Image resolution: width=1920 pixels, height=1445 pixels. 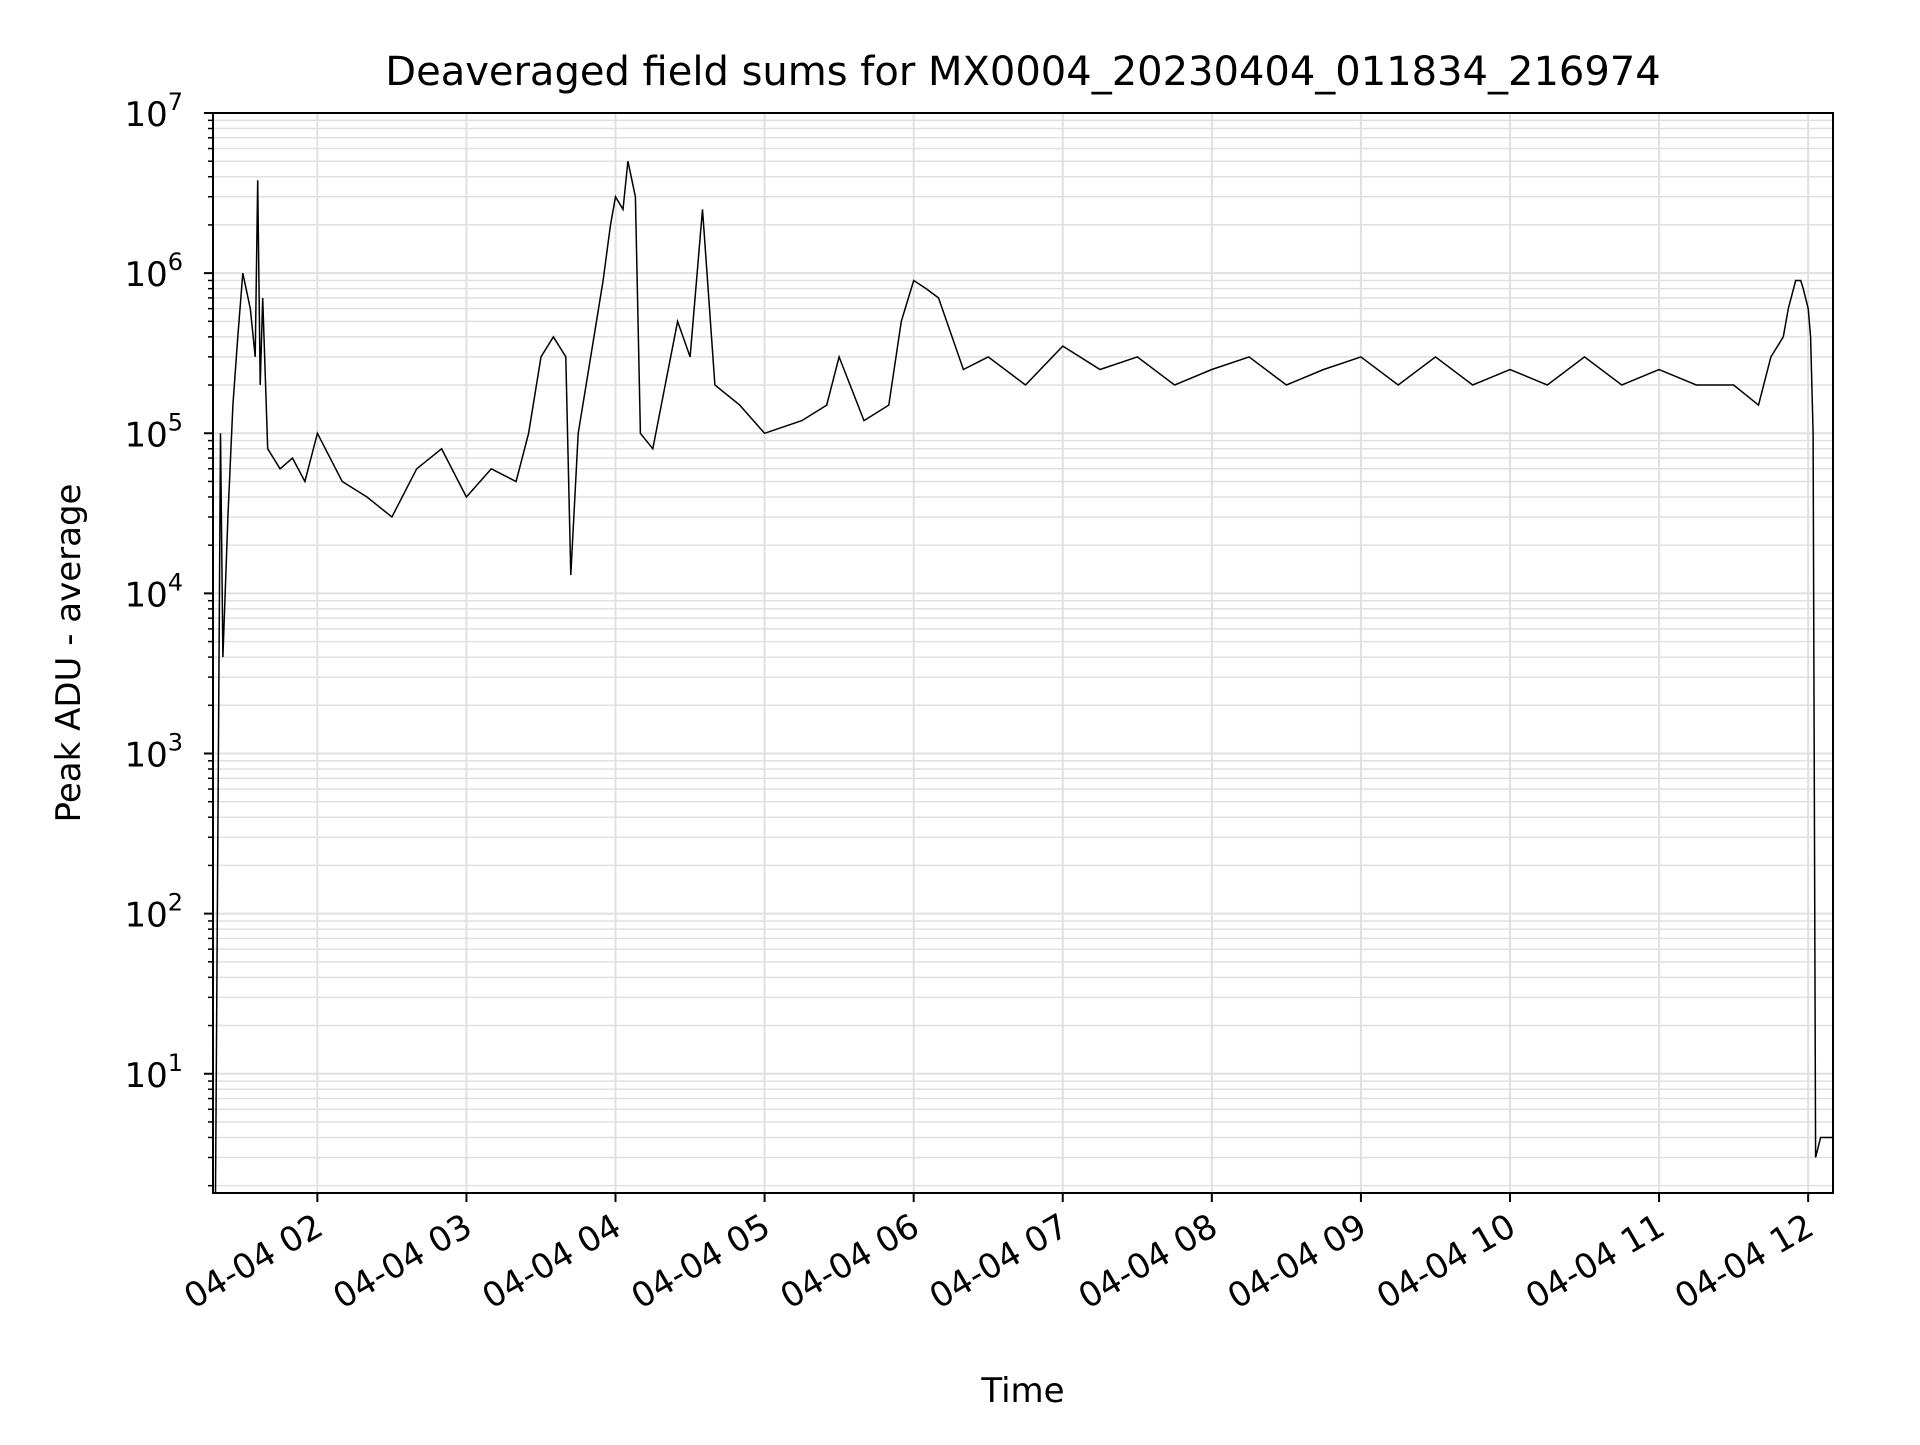 I want to click on x-tick-label: 04-04 12, so click(x=1744, y=1261).